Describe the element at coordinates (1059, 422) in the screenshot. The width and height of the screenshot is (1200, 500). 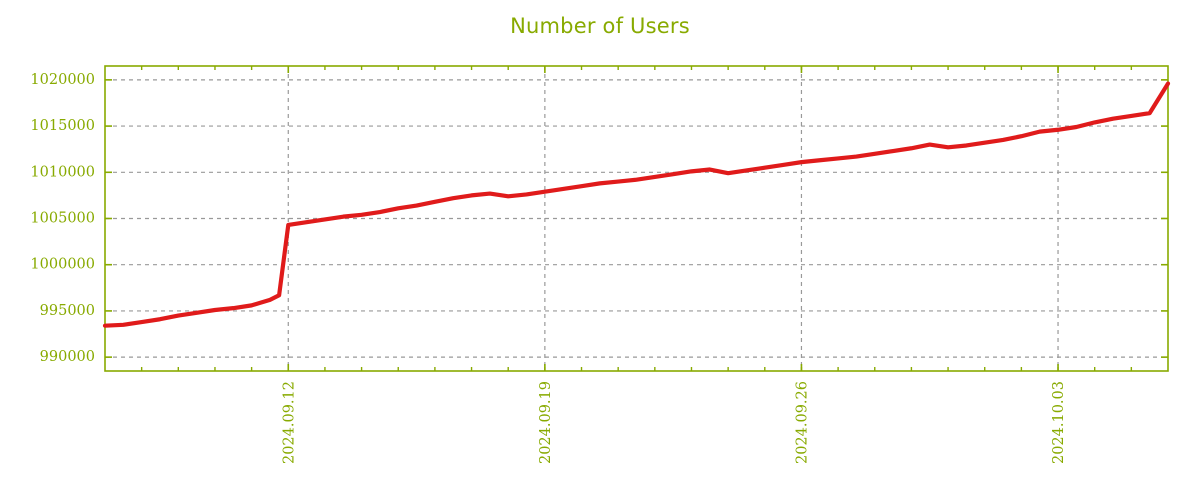
I see `x-axis-tick-label: 2024.10.03` at that location.